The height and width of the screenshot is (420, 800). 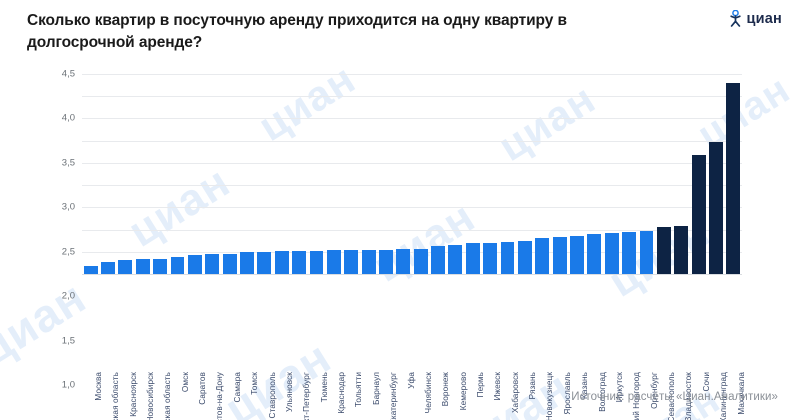 What do you see at coordinates (272, 395) in the screenshot?
I see `x-axis-tick-label: Ставрополь` at bounding box center [272, 395].